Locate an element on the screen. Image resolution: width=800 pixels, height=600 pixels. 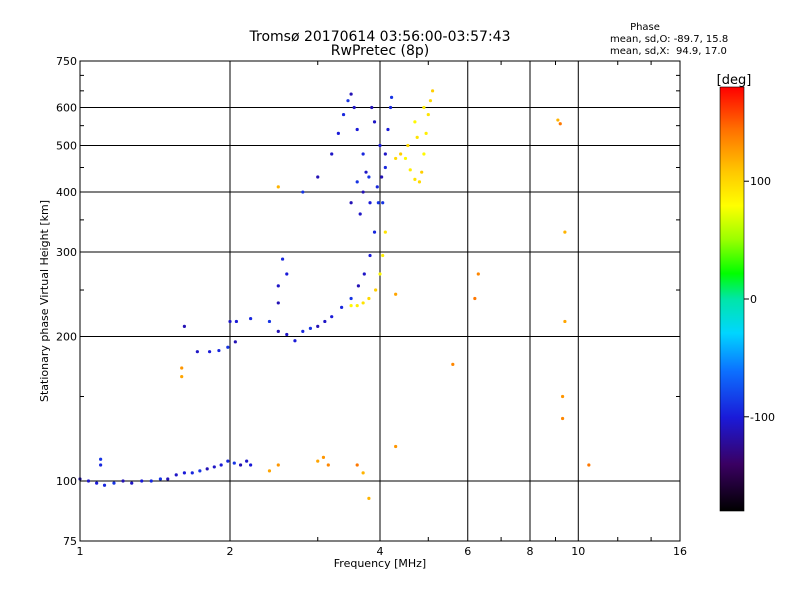
y-tick-label: 100 is located at coordinates (66, 481).